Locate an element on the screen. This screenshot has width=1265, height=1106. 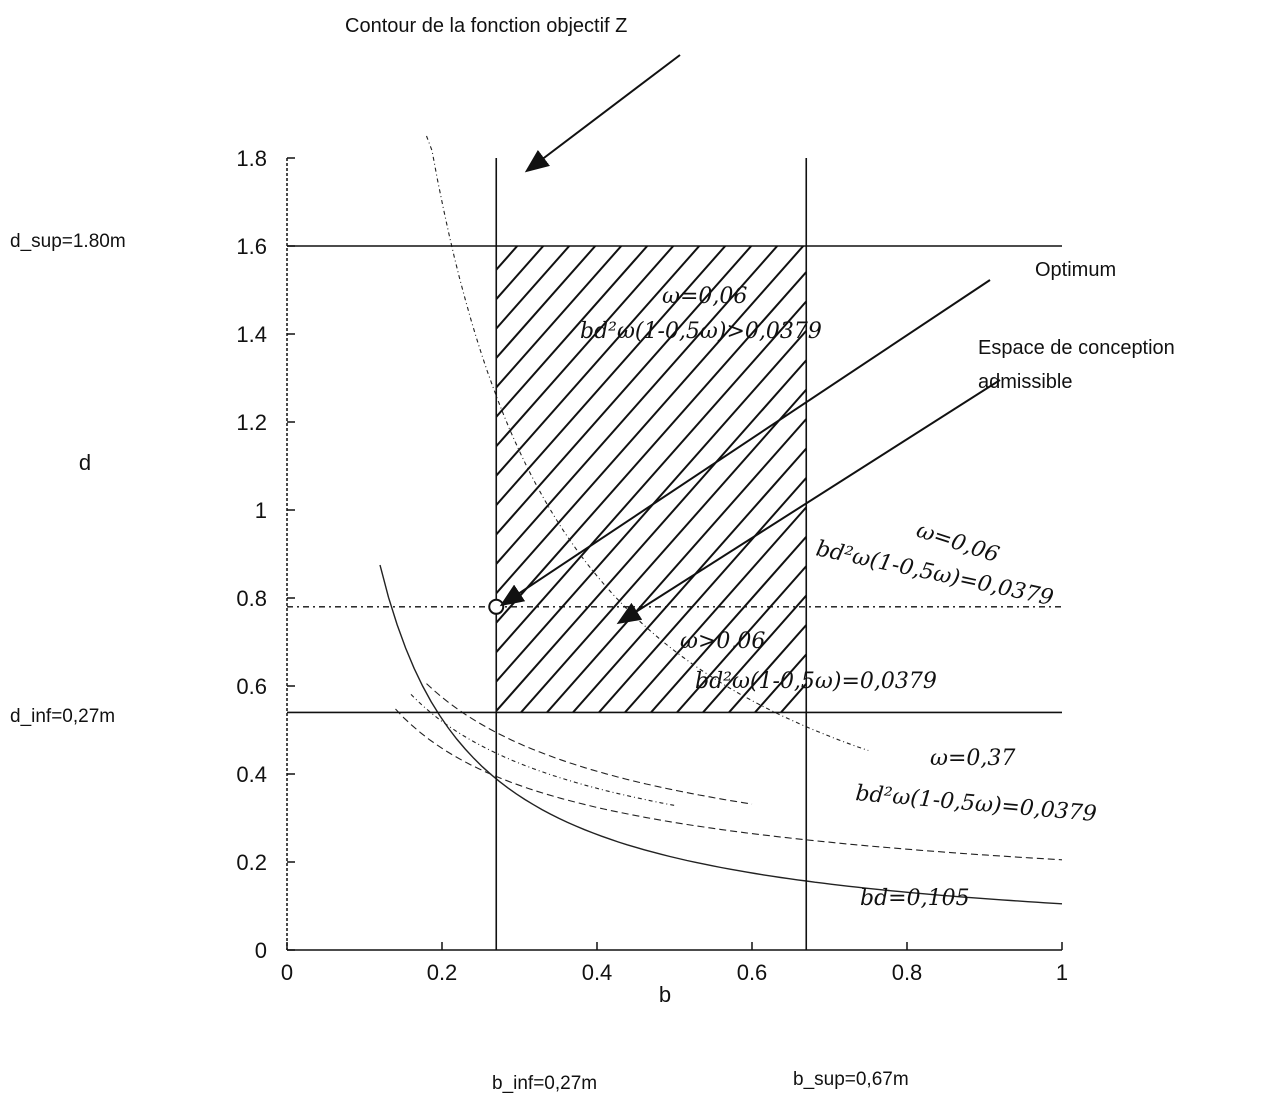
b-sup-label: b_sup=0,67m is located at coordinates (851, 1079).